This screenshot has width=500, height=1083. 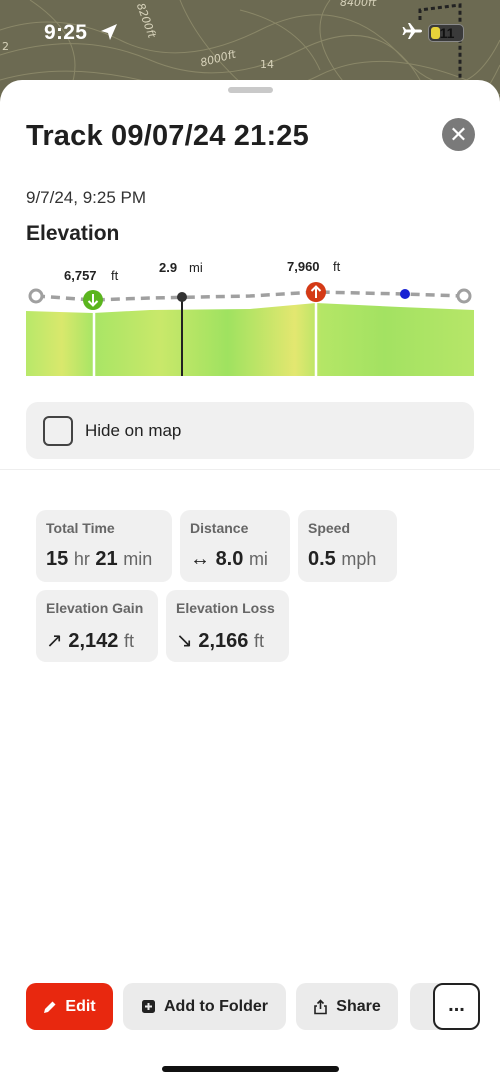 What do you see at coordinates (115, 275) in the screenshot?
I see `low-elevation-unit: ft` at bounding box center [115, 275].